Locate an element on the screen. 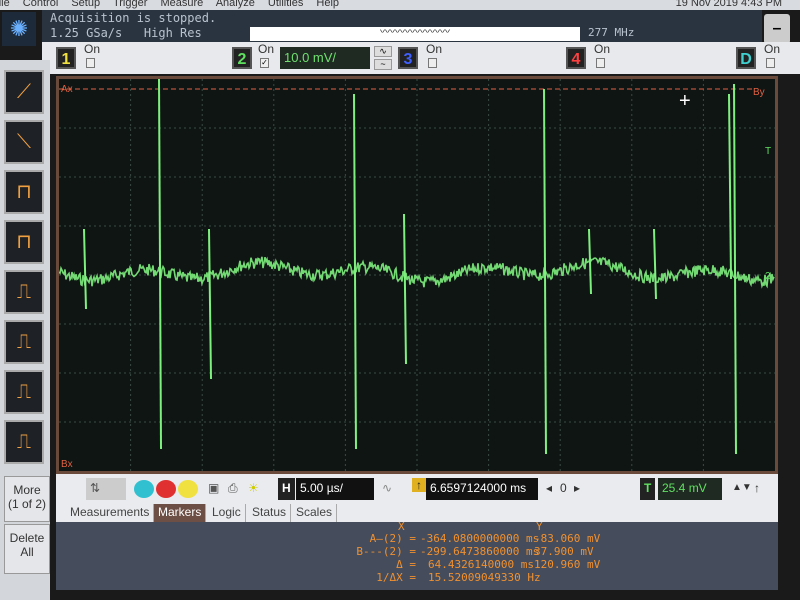 The height and width of the screenshot is (600, 800). more-label: More is located at coordinates (27, 490).